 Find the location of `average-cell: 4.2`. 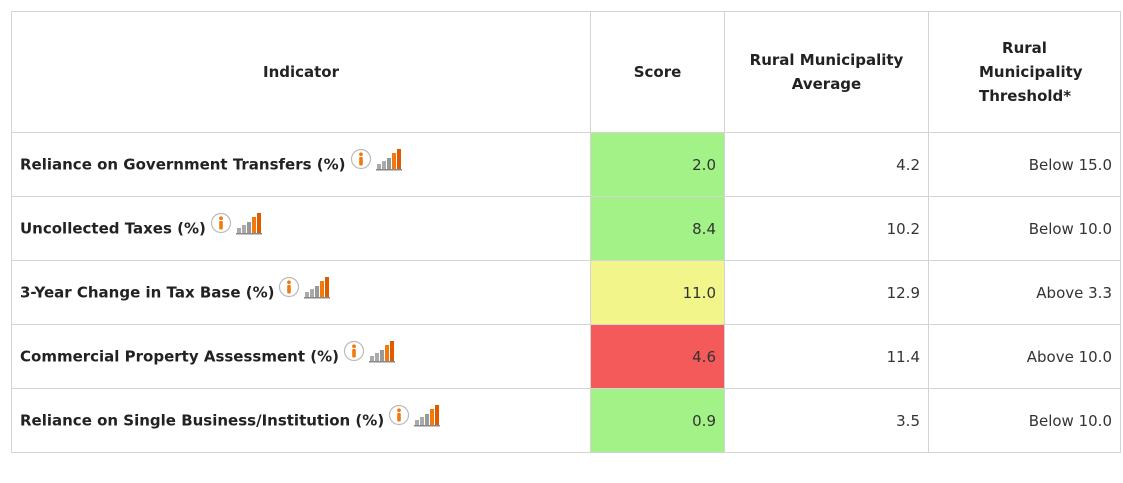

average-cell: 4.2 is located at coordinates (826, 164).